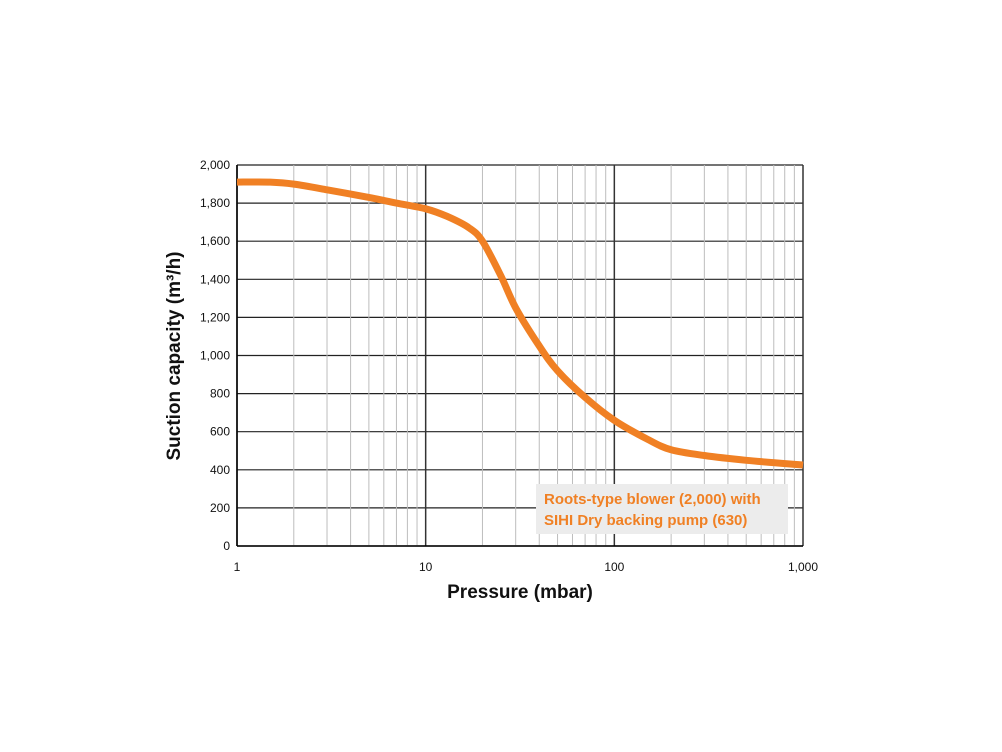 Image resolution: width=1002 pixels, height=752 pixels. What do you see at coordinates (215, 165) in the screenshot?
I see `y-tick-label: 2,000` at bounding box center [215, 165].